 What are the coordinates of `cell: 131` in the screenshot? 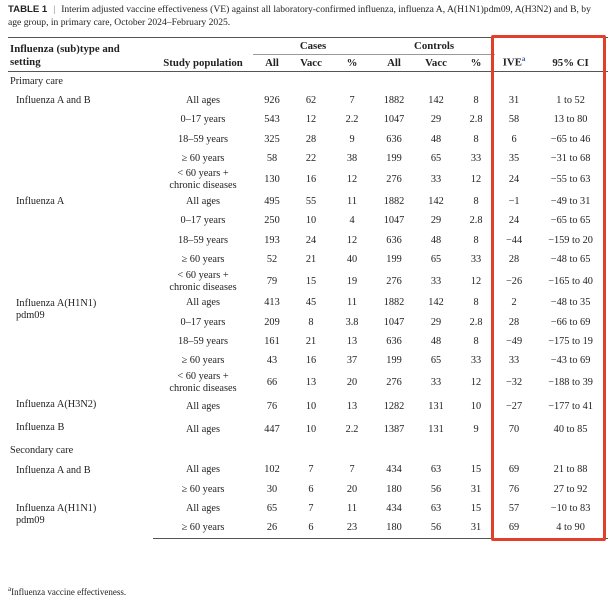 It's located at (436, 406).